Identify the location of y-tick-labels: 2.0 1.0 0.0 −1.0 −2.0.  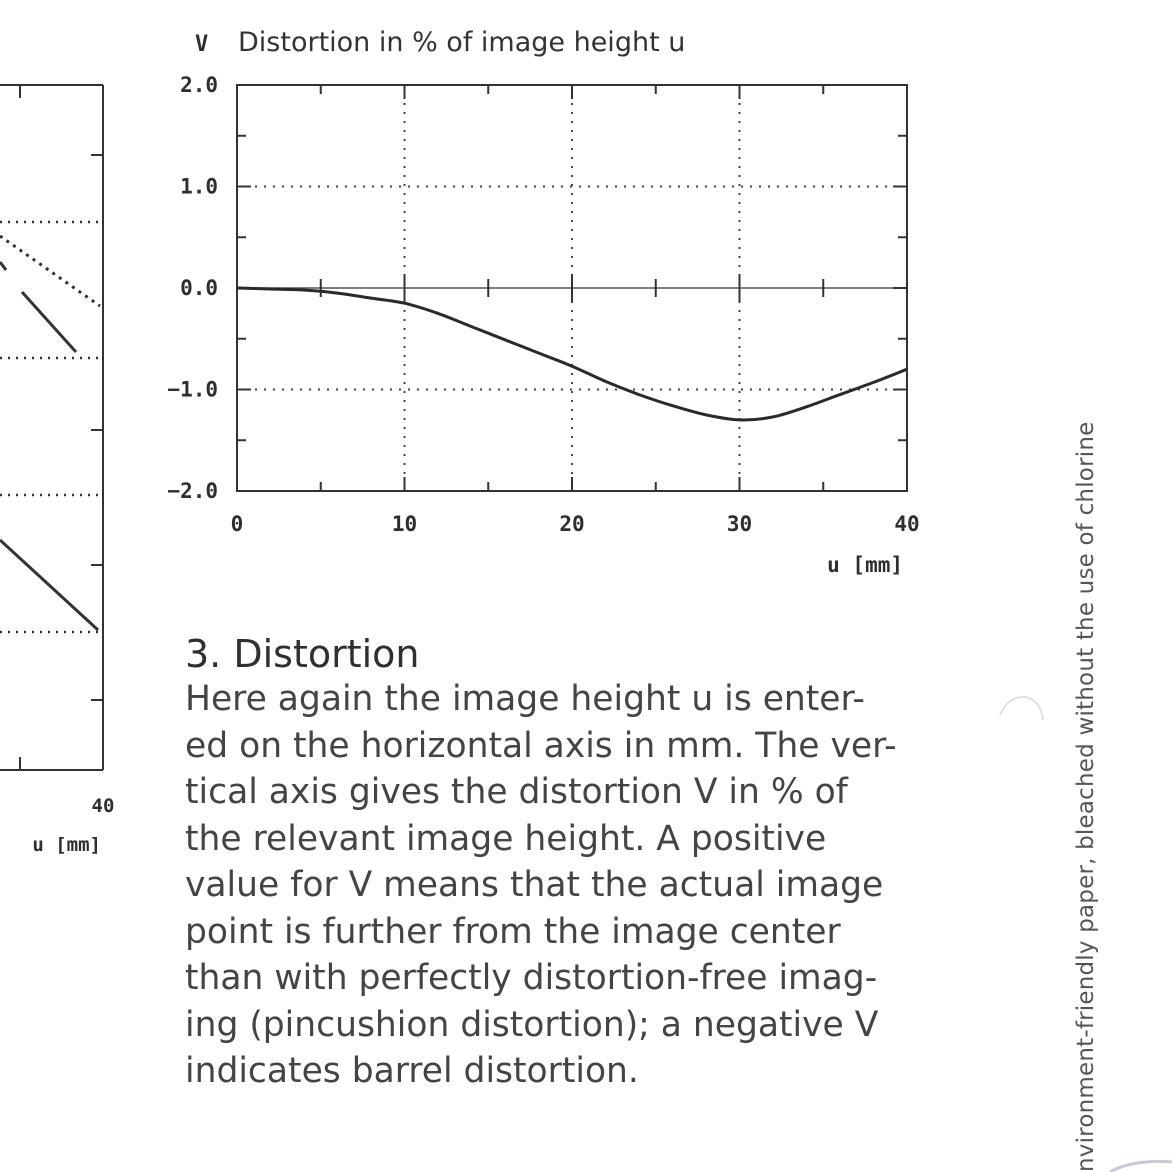
(192, 288).